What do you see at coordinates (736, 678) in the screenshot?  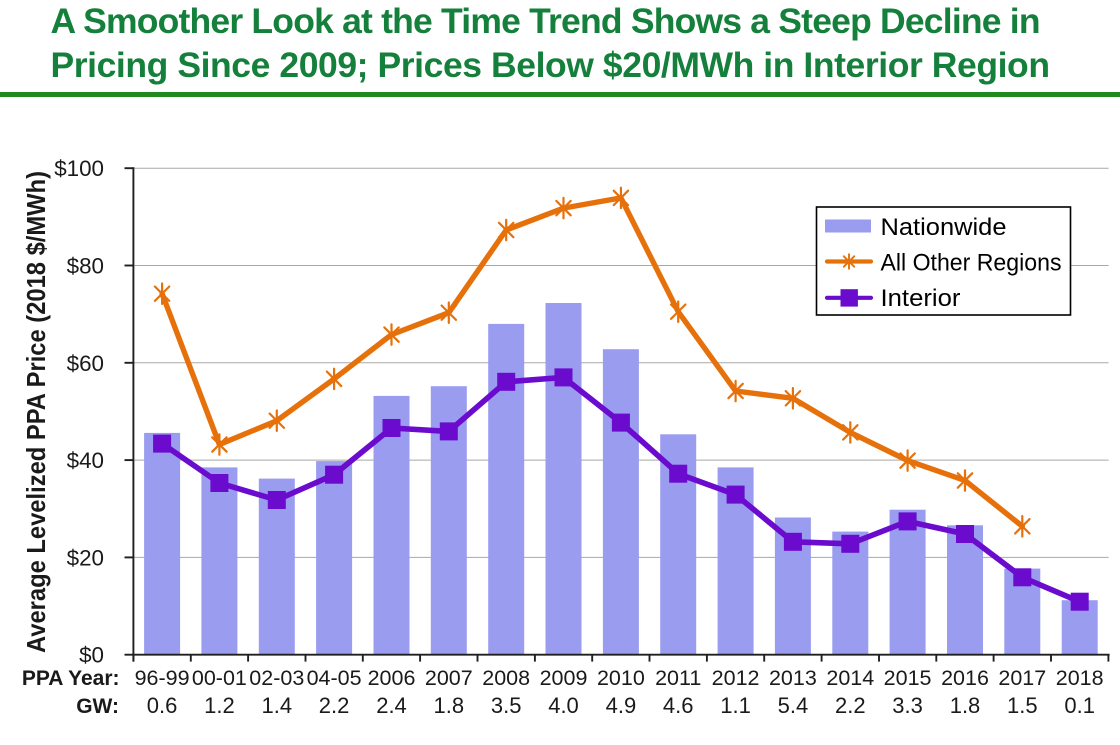 I see `svg-text: 2012` at bounding box center [736, 678].